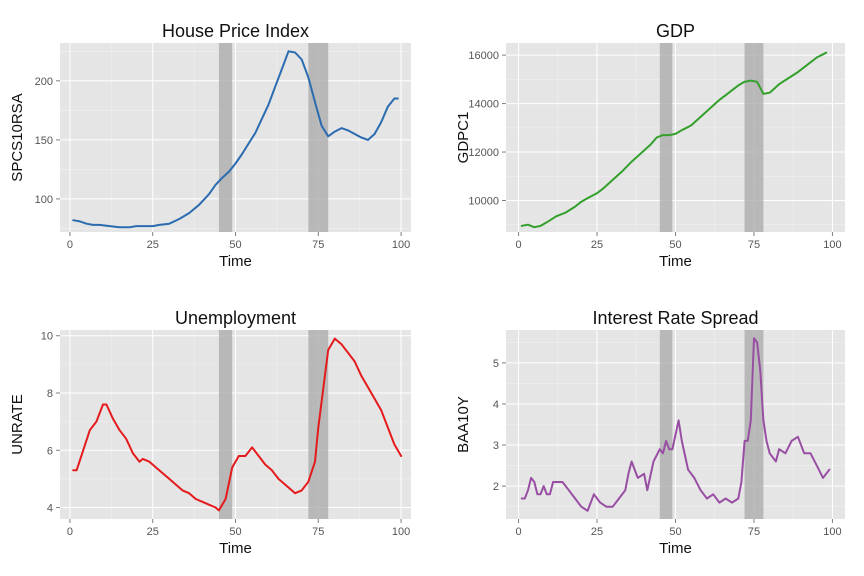 Image resolution: width=864 pixels, height=576 pixels. What do you see at coordinates (675, 318) in the screenshot?
I see `spread-title: Interest Rate Spread` at bounding box center [675, 318].